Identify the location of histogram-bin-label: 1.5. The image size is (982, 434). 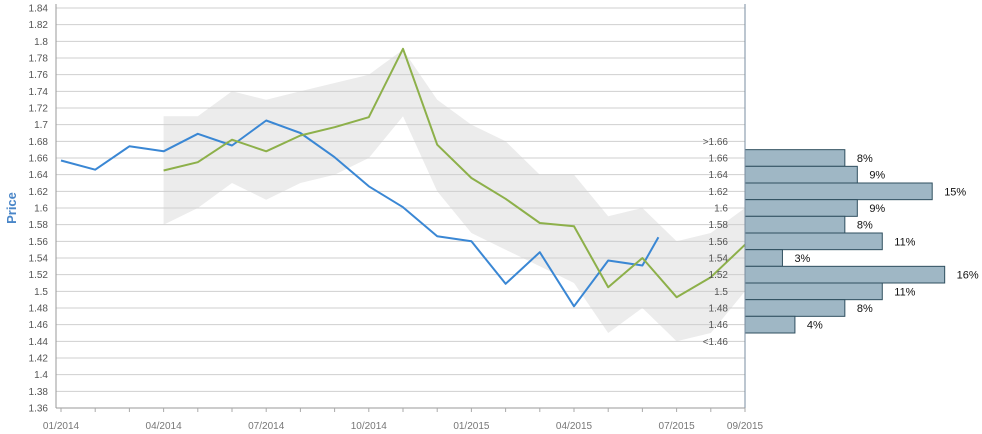
(721, 292).